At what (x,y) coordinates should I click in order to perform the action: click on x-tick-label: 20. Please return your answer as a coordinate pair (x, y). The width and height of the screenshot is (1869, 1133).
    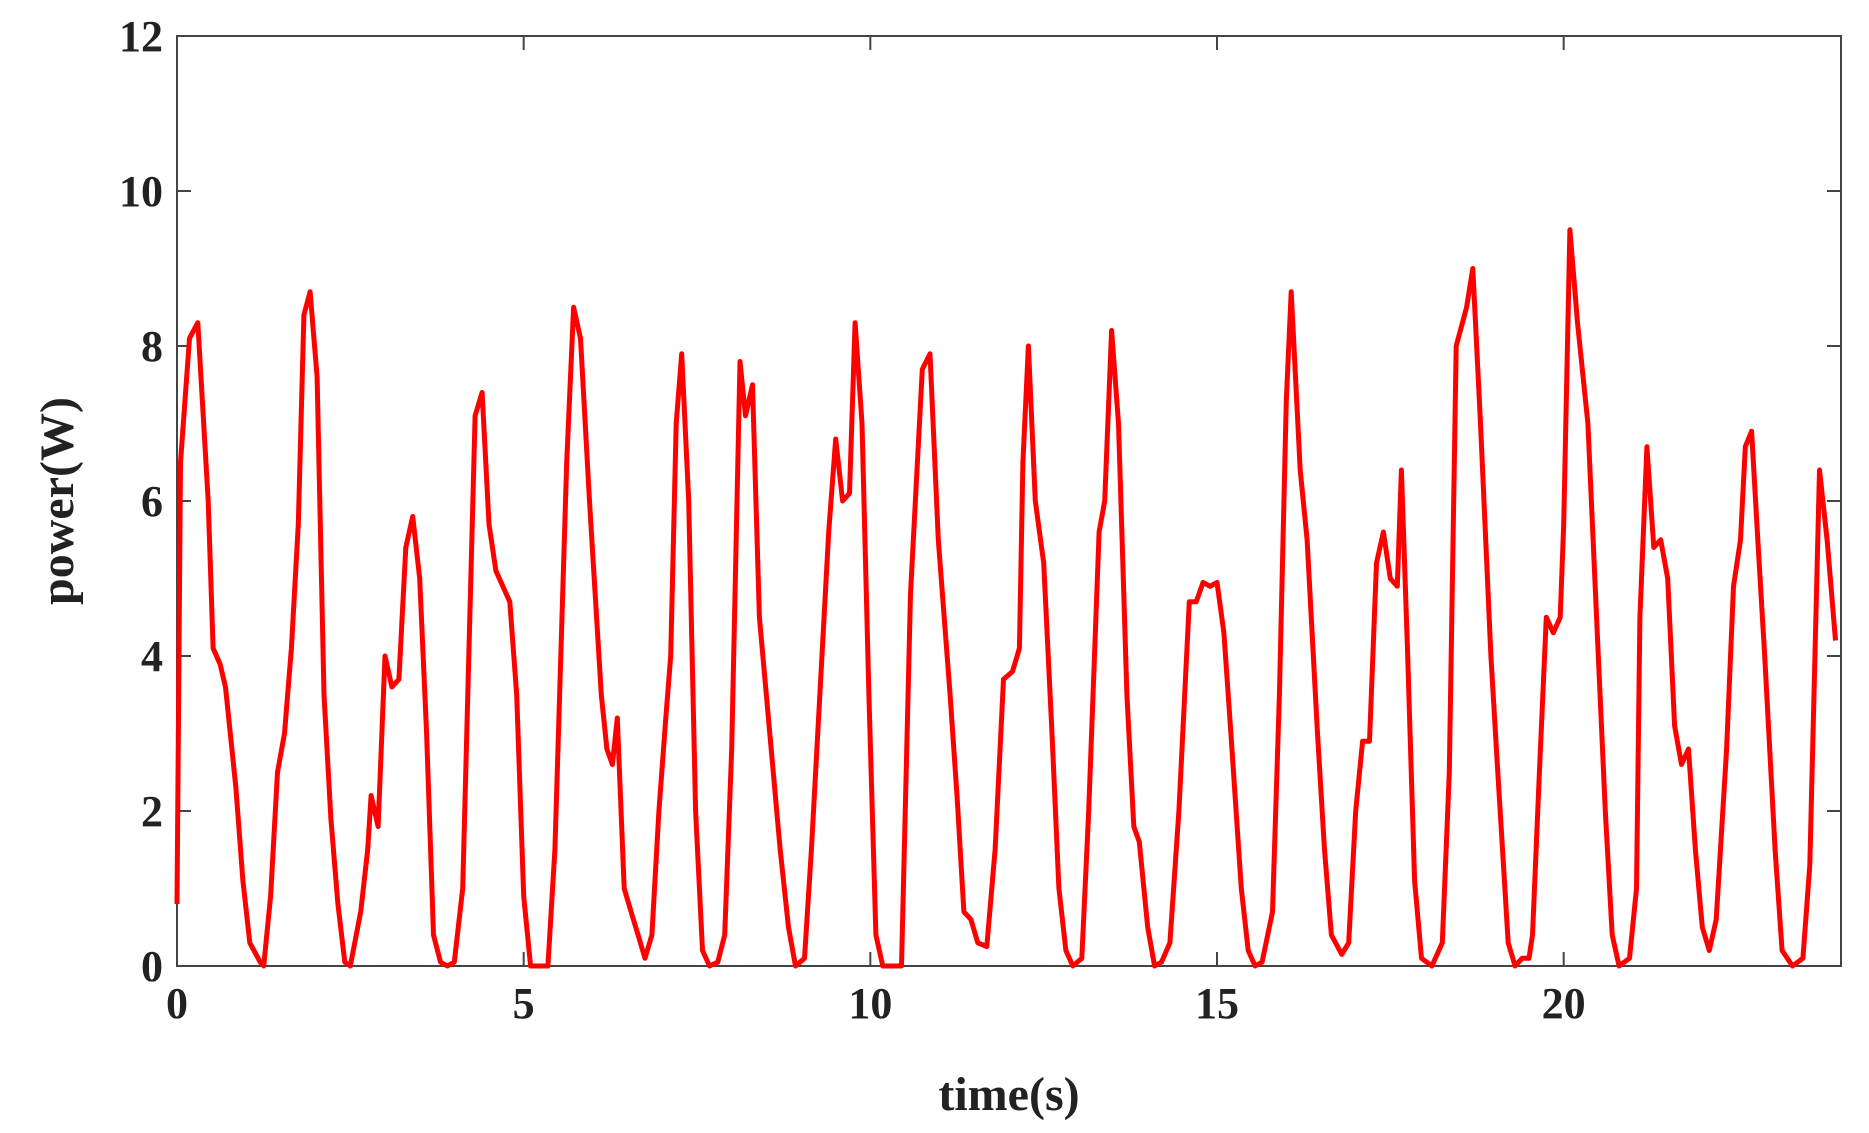
    Looking at the image, I should click on (1564, 1003).